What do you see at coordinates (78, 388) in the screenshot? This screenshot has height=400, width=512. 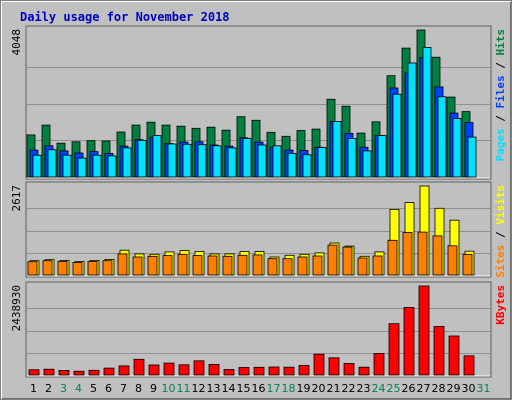 I see `x-tick-label-day-4: 4` at bounding box center [78, 388].